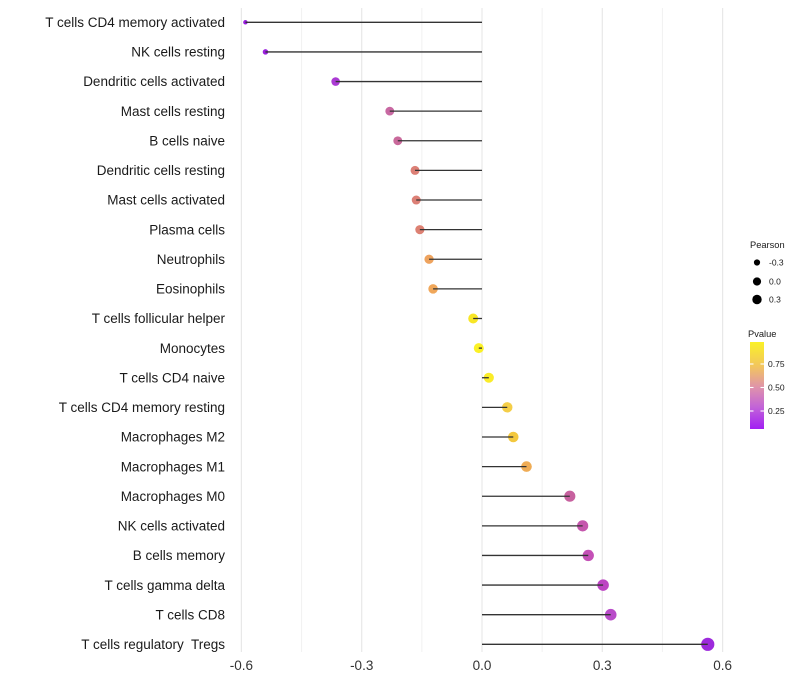 The height and width of the screenshot is (700, 800). Describe the element at coordinates (775, 300) in the screenshot. I see `size-legend-label: 0.3` at that location.